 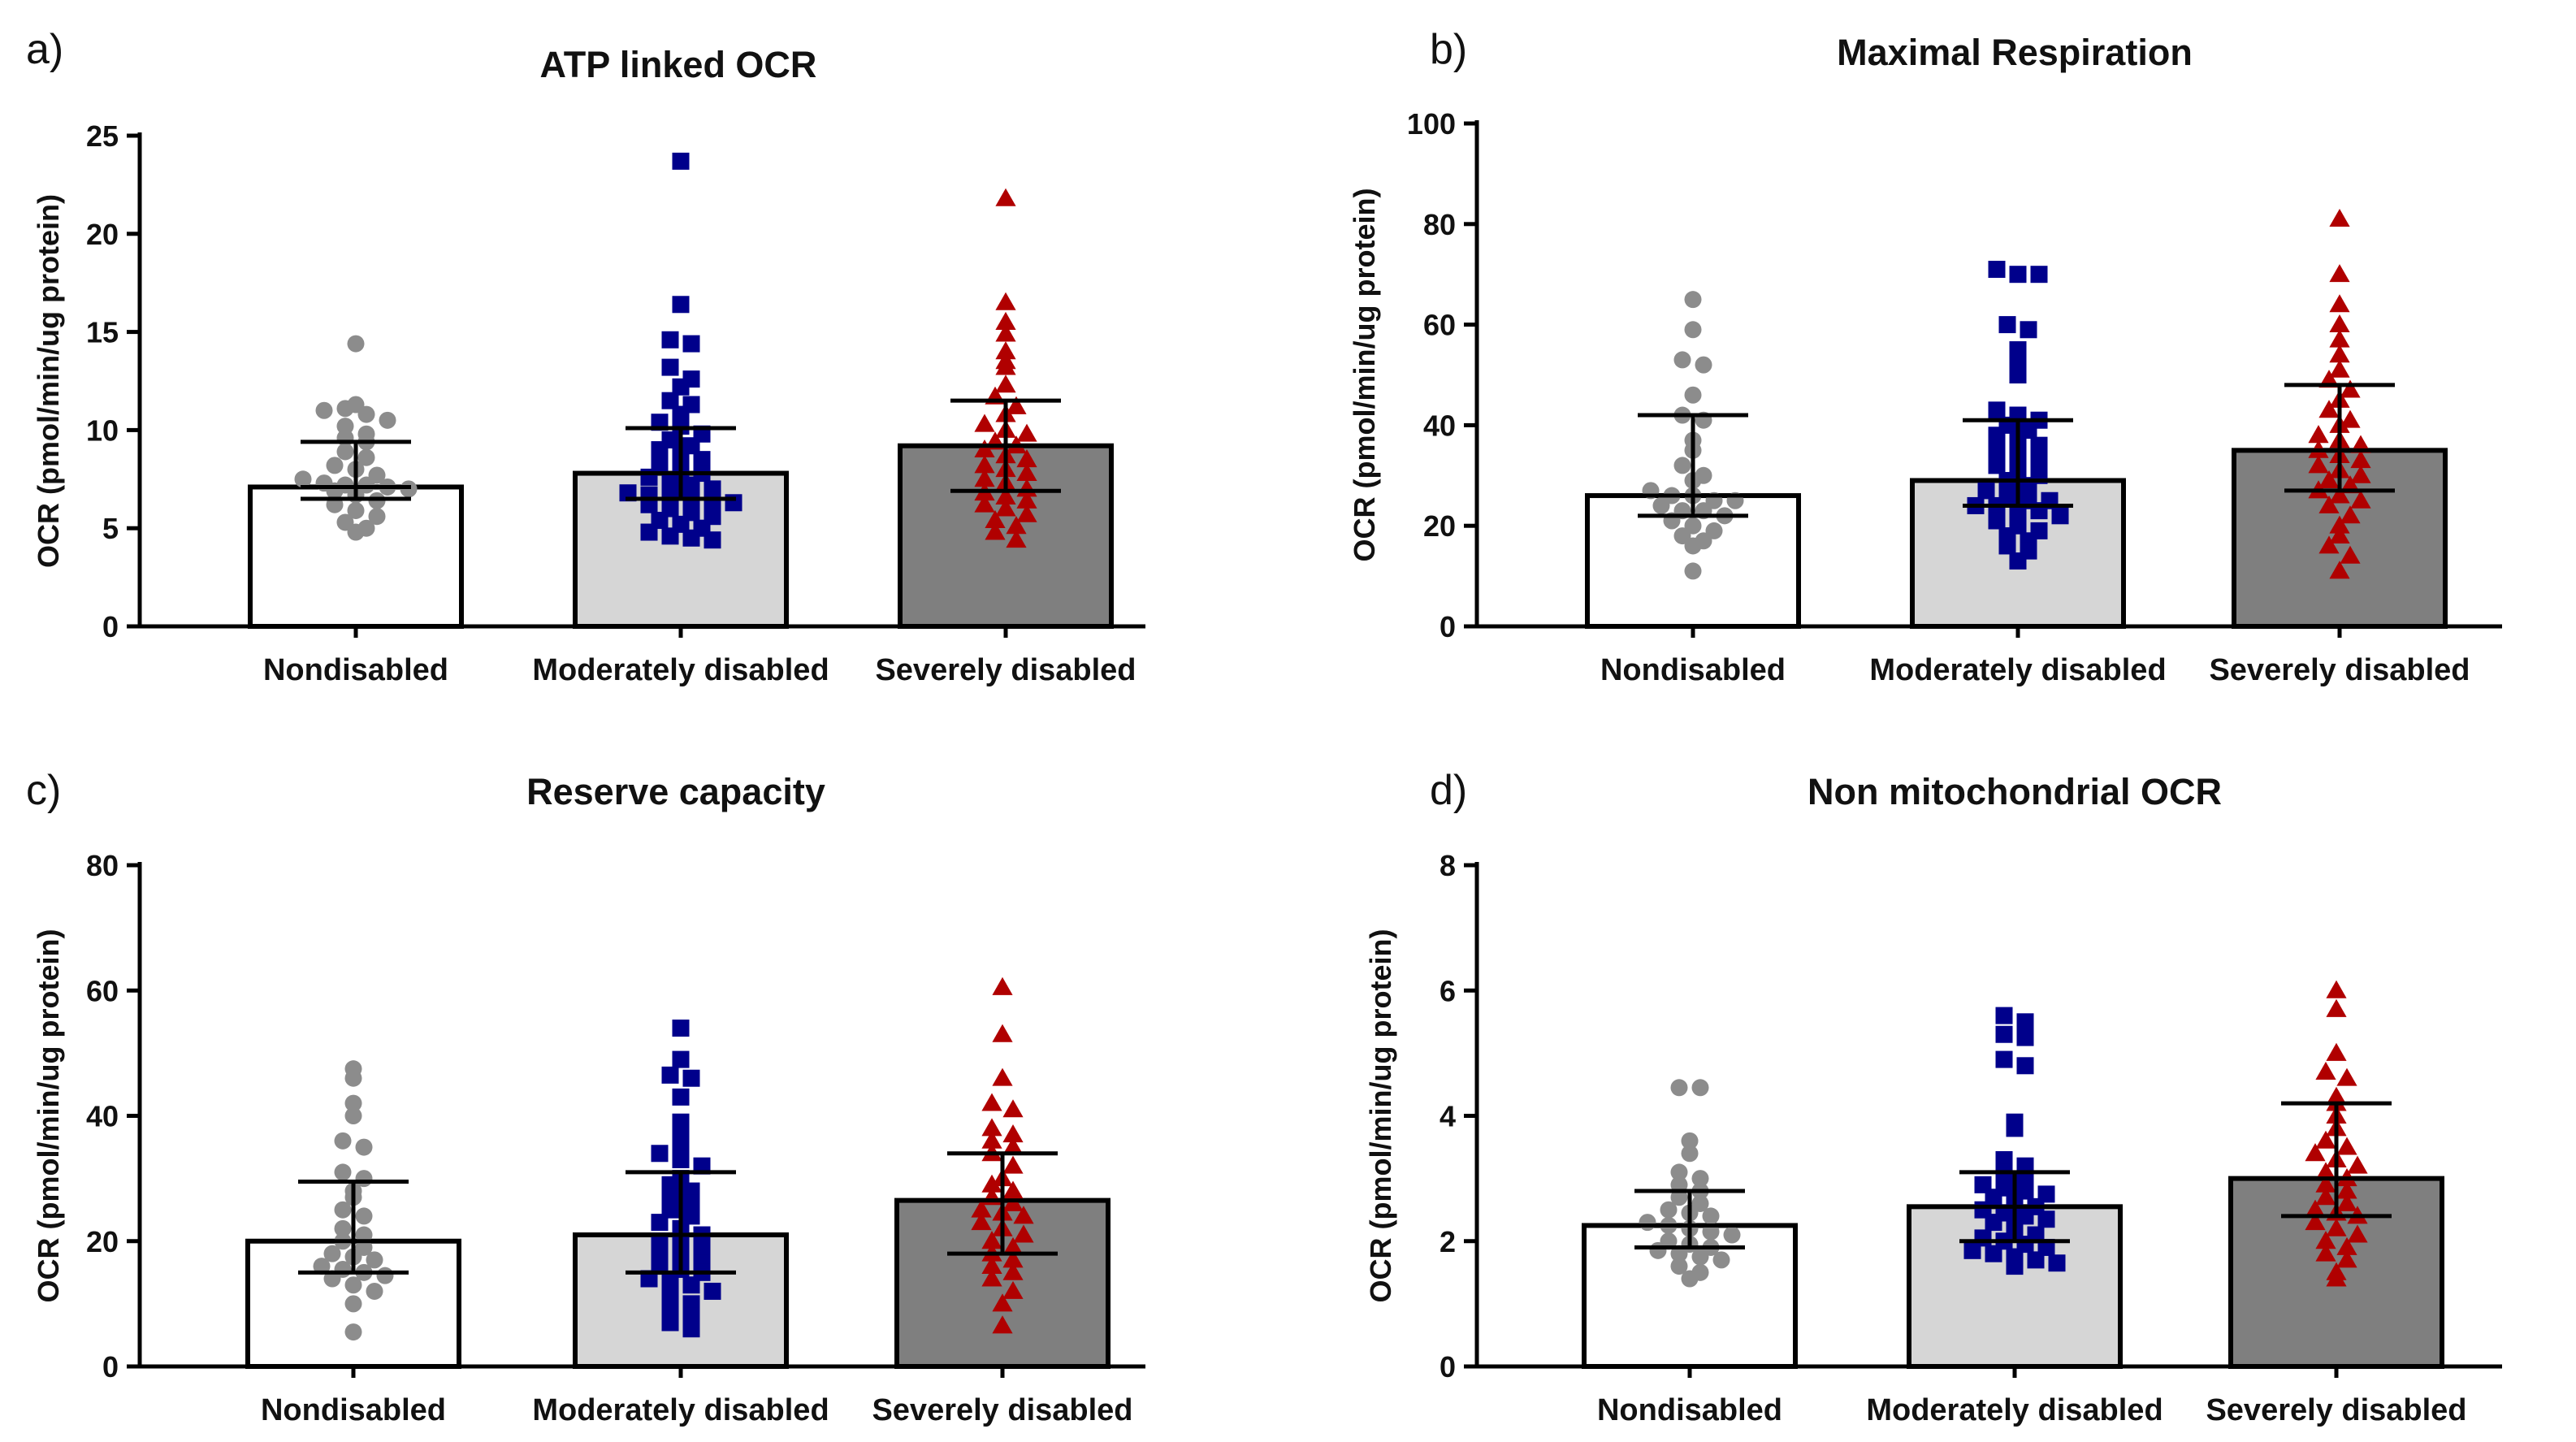 I want to click on chart-title: Maximal Respiration, so click(x=2015, y=52).